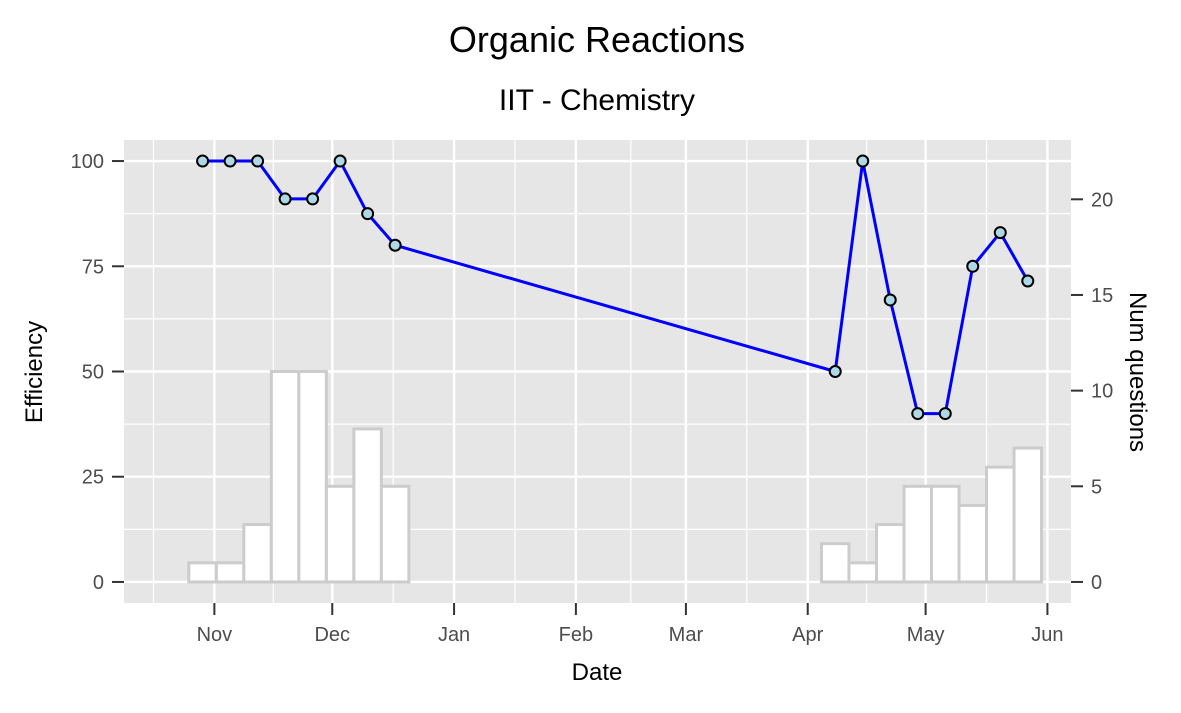  I want to click on x-tick-label: Jan, so click(454, 635).